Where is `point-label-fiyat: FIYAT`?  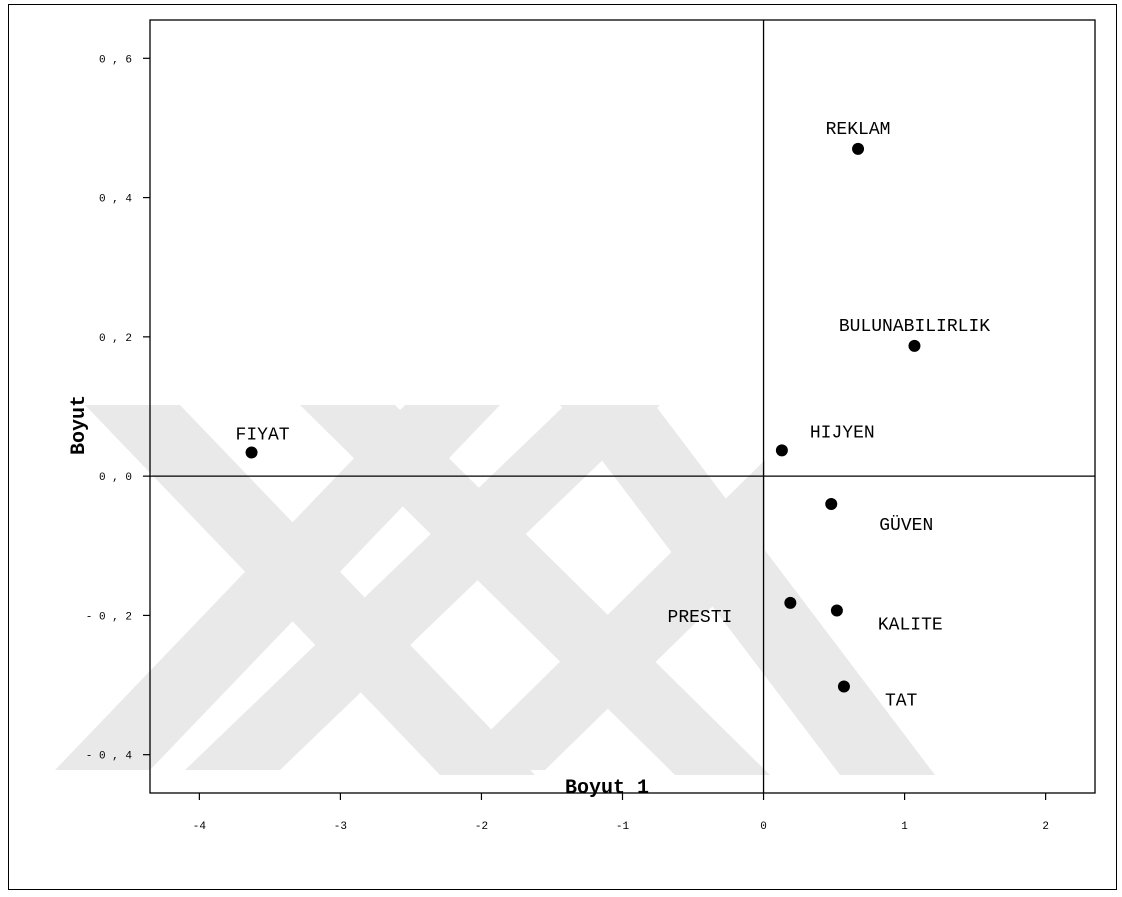 point-label-fiyat: FIYAT is located at coordinates (263, 435).